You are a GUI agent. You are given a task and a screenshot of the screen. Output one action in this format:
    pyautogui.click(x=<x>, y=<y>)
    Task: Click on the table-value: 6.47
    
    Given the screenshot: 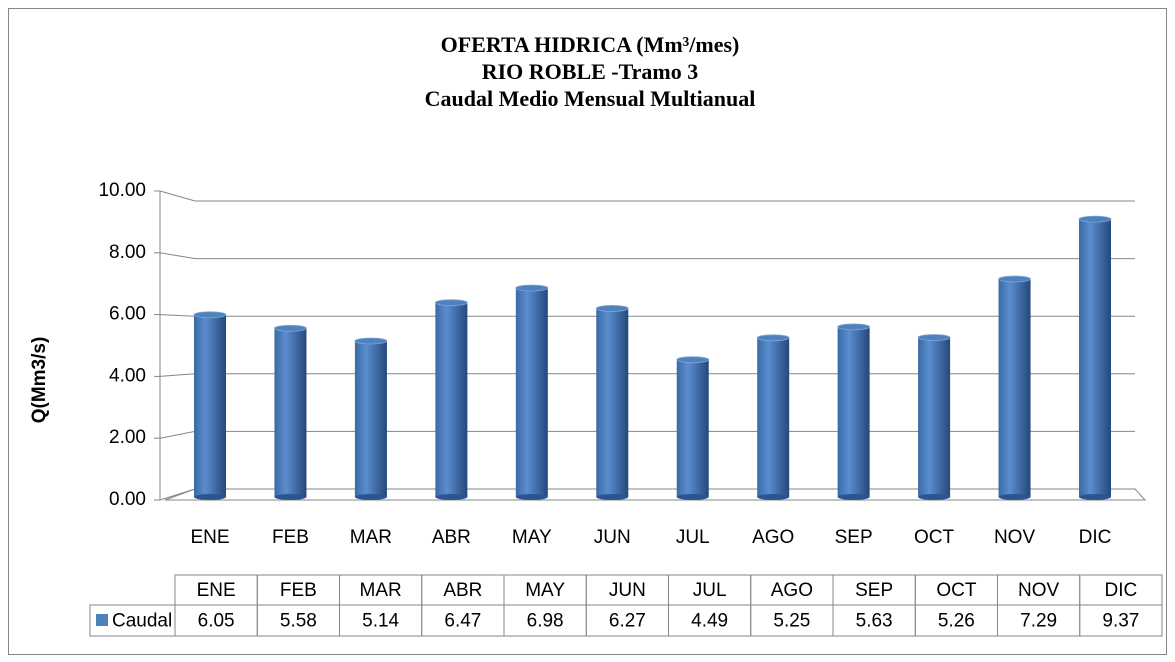 What is the action you would take?
    pyautogui.click(x=462, y=621)
    